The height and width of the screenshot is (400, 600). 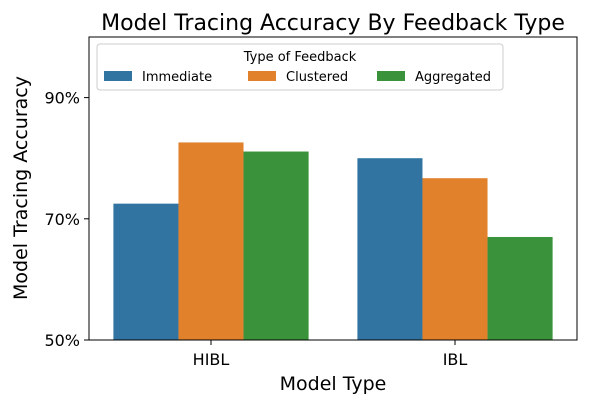 What do you see at coordinates (262, 76) in the screenshot?
I see `legend-swatch-clustered` at bounding box center [262, 76].